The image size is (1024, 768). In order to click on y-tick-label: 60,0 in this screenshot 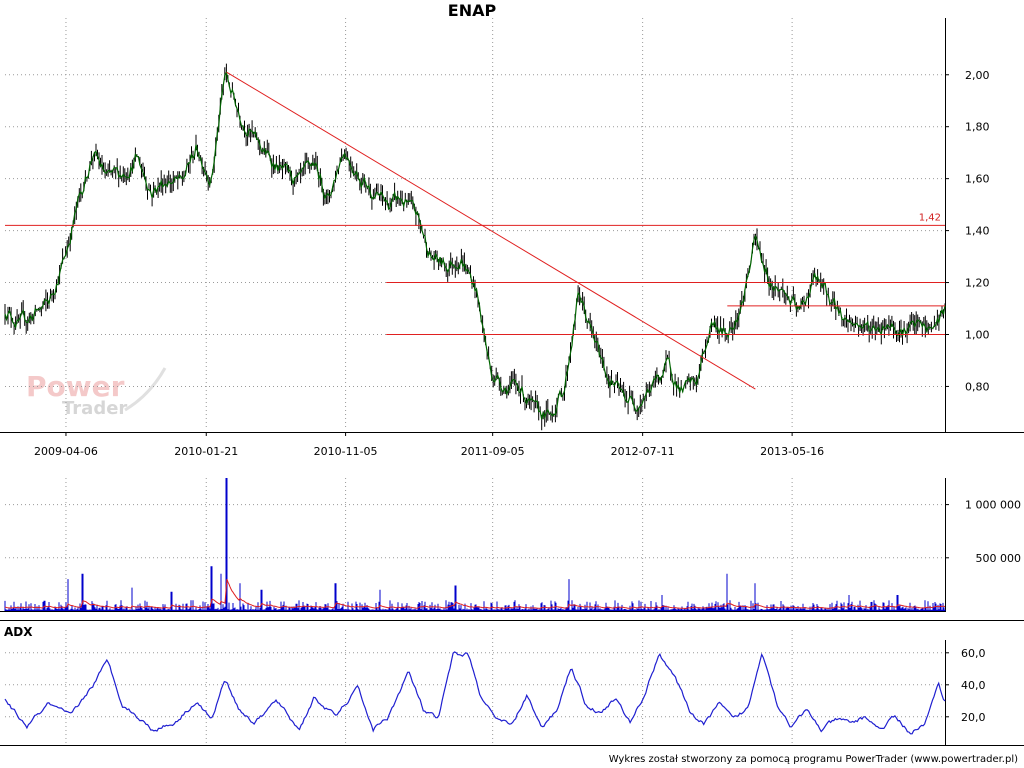, I will do `click(973, 653)`.